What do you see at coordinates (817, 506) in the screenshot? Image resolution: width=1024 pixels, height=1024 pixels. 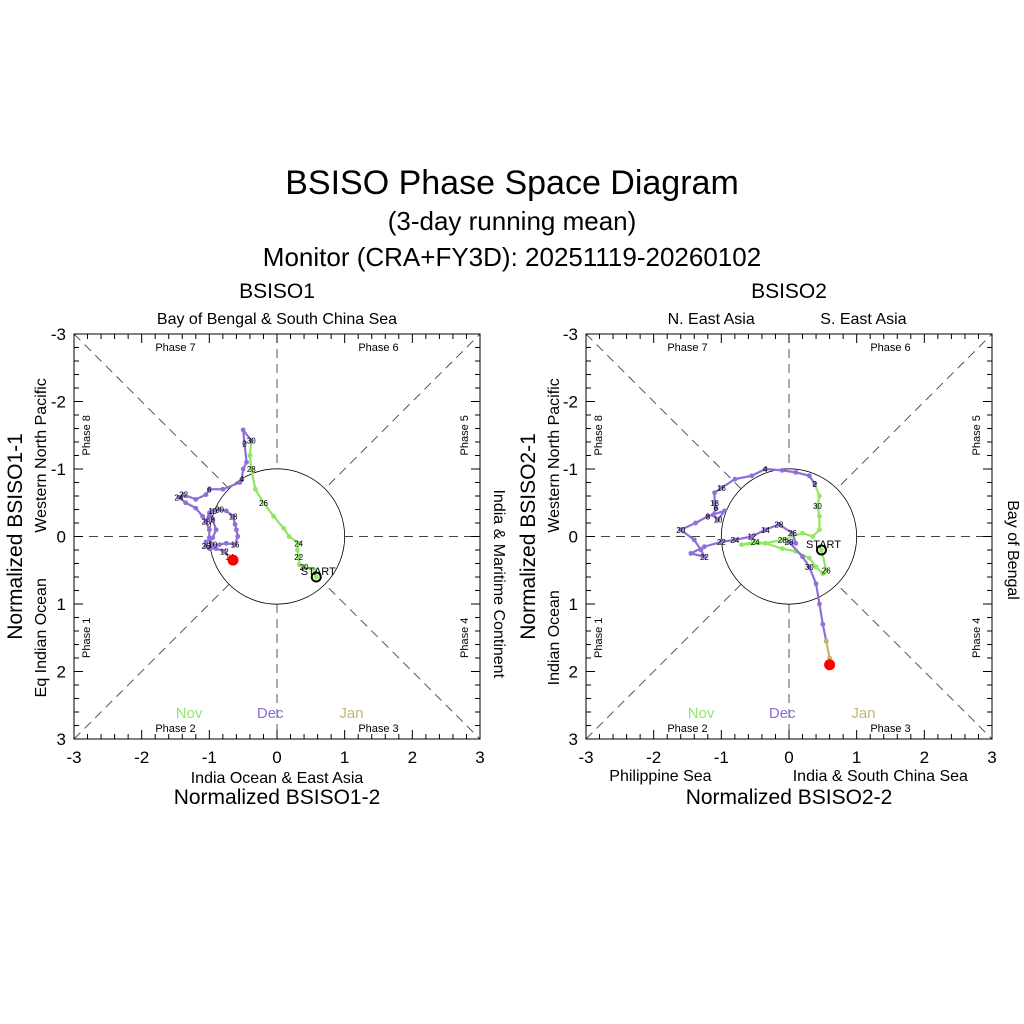 I see `p2-day-label: 30` at bounding box center [817, 506].